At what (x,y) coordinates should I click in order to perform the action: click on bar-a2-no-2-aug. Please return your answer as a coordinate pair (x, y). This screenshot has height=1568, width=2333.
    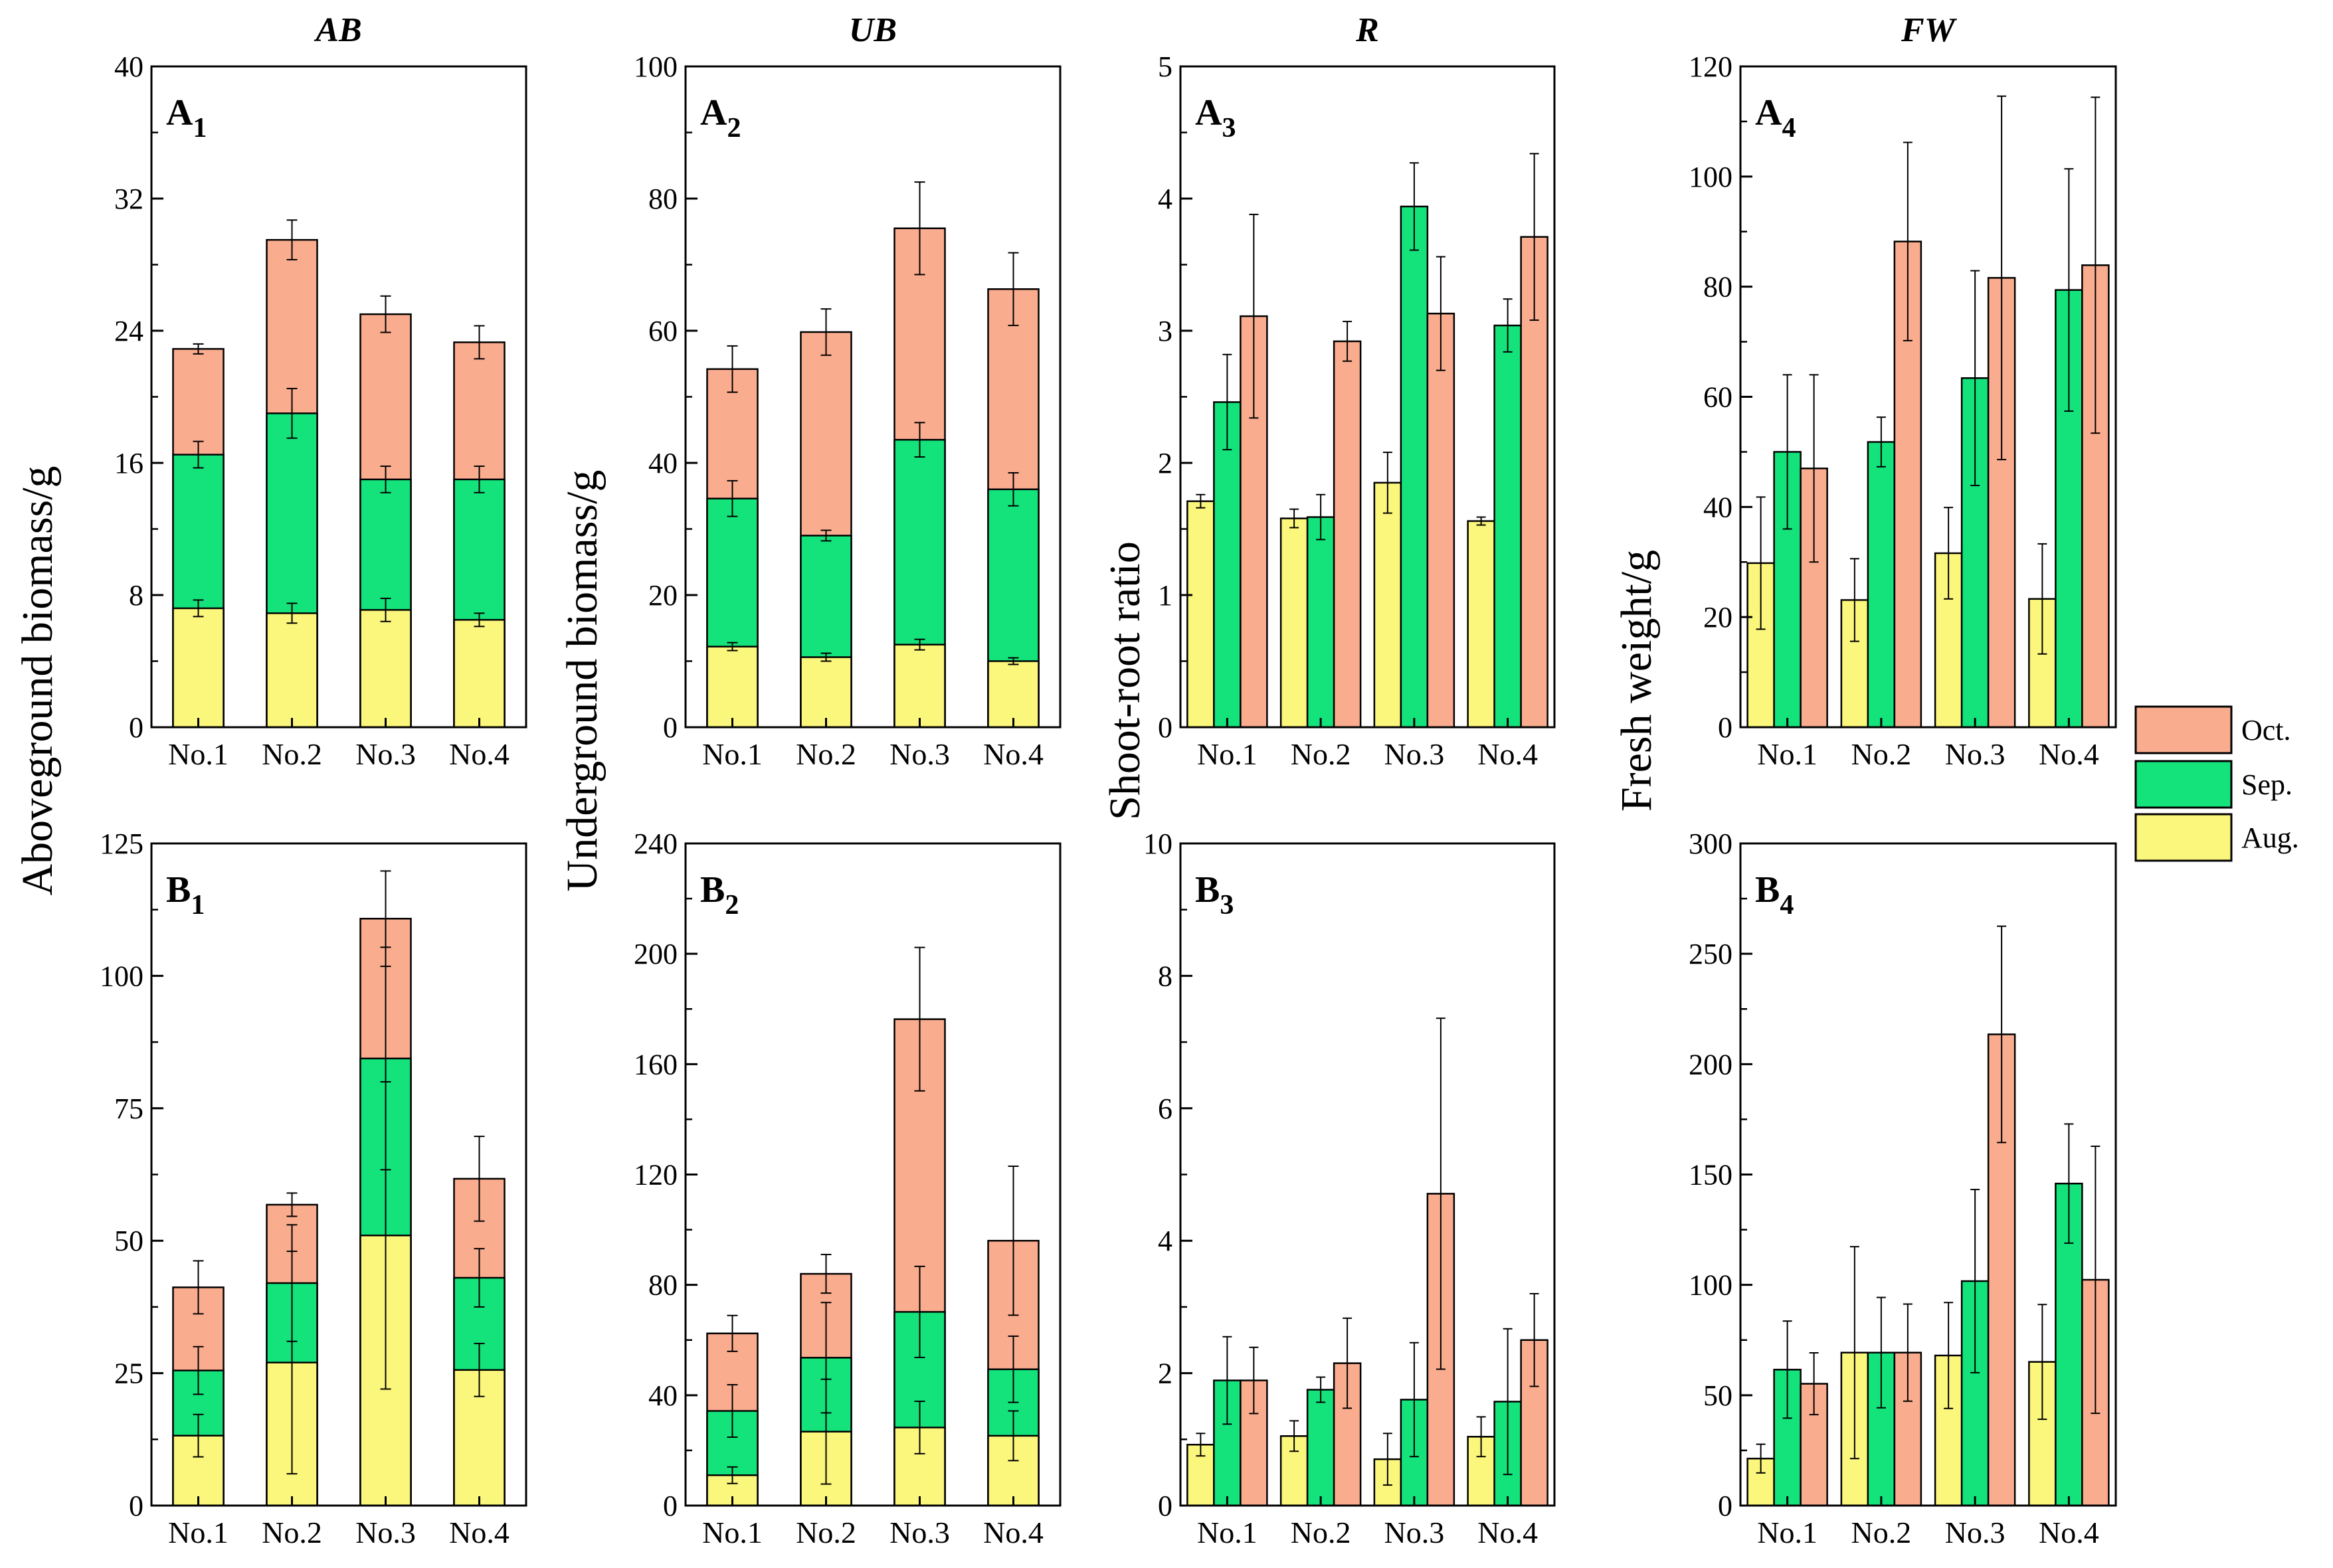
    Looking at the image, I should click on (826, 692).